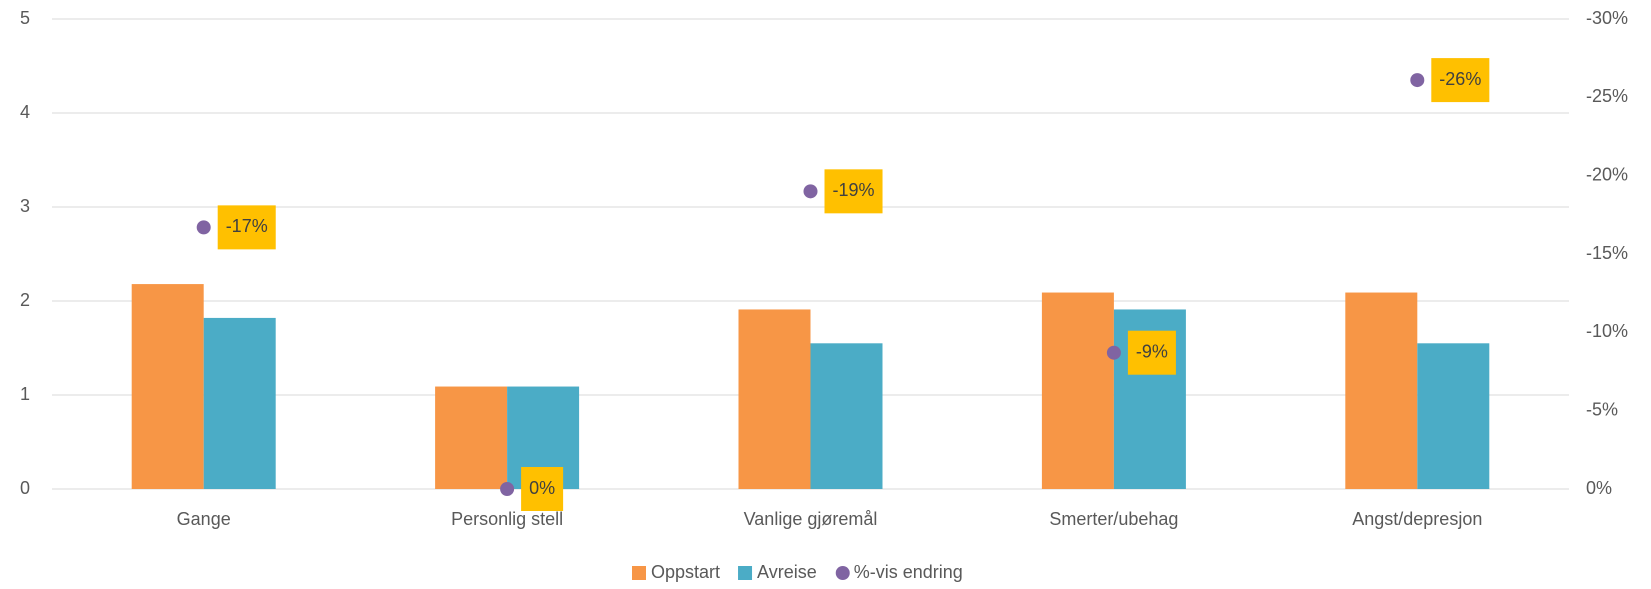 This screenshot has width=1651, height=589. What do you see at coordinates (1607, 96) in the screenshot?
I see `y2-tick-label: -25%` at bounding box center [1607, 96].